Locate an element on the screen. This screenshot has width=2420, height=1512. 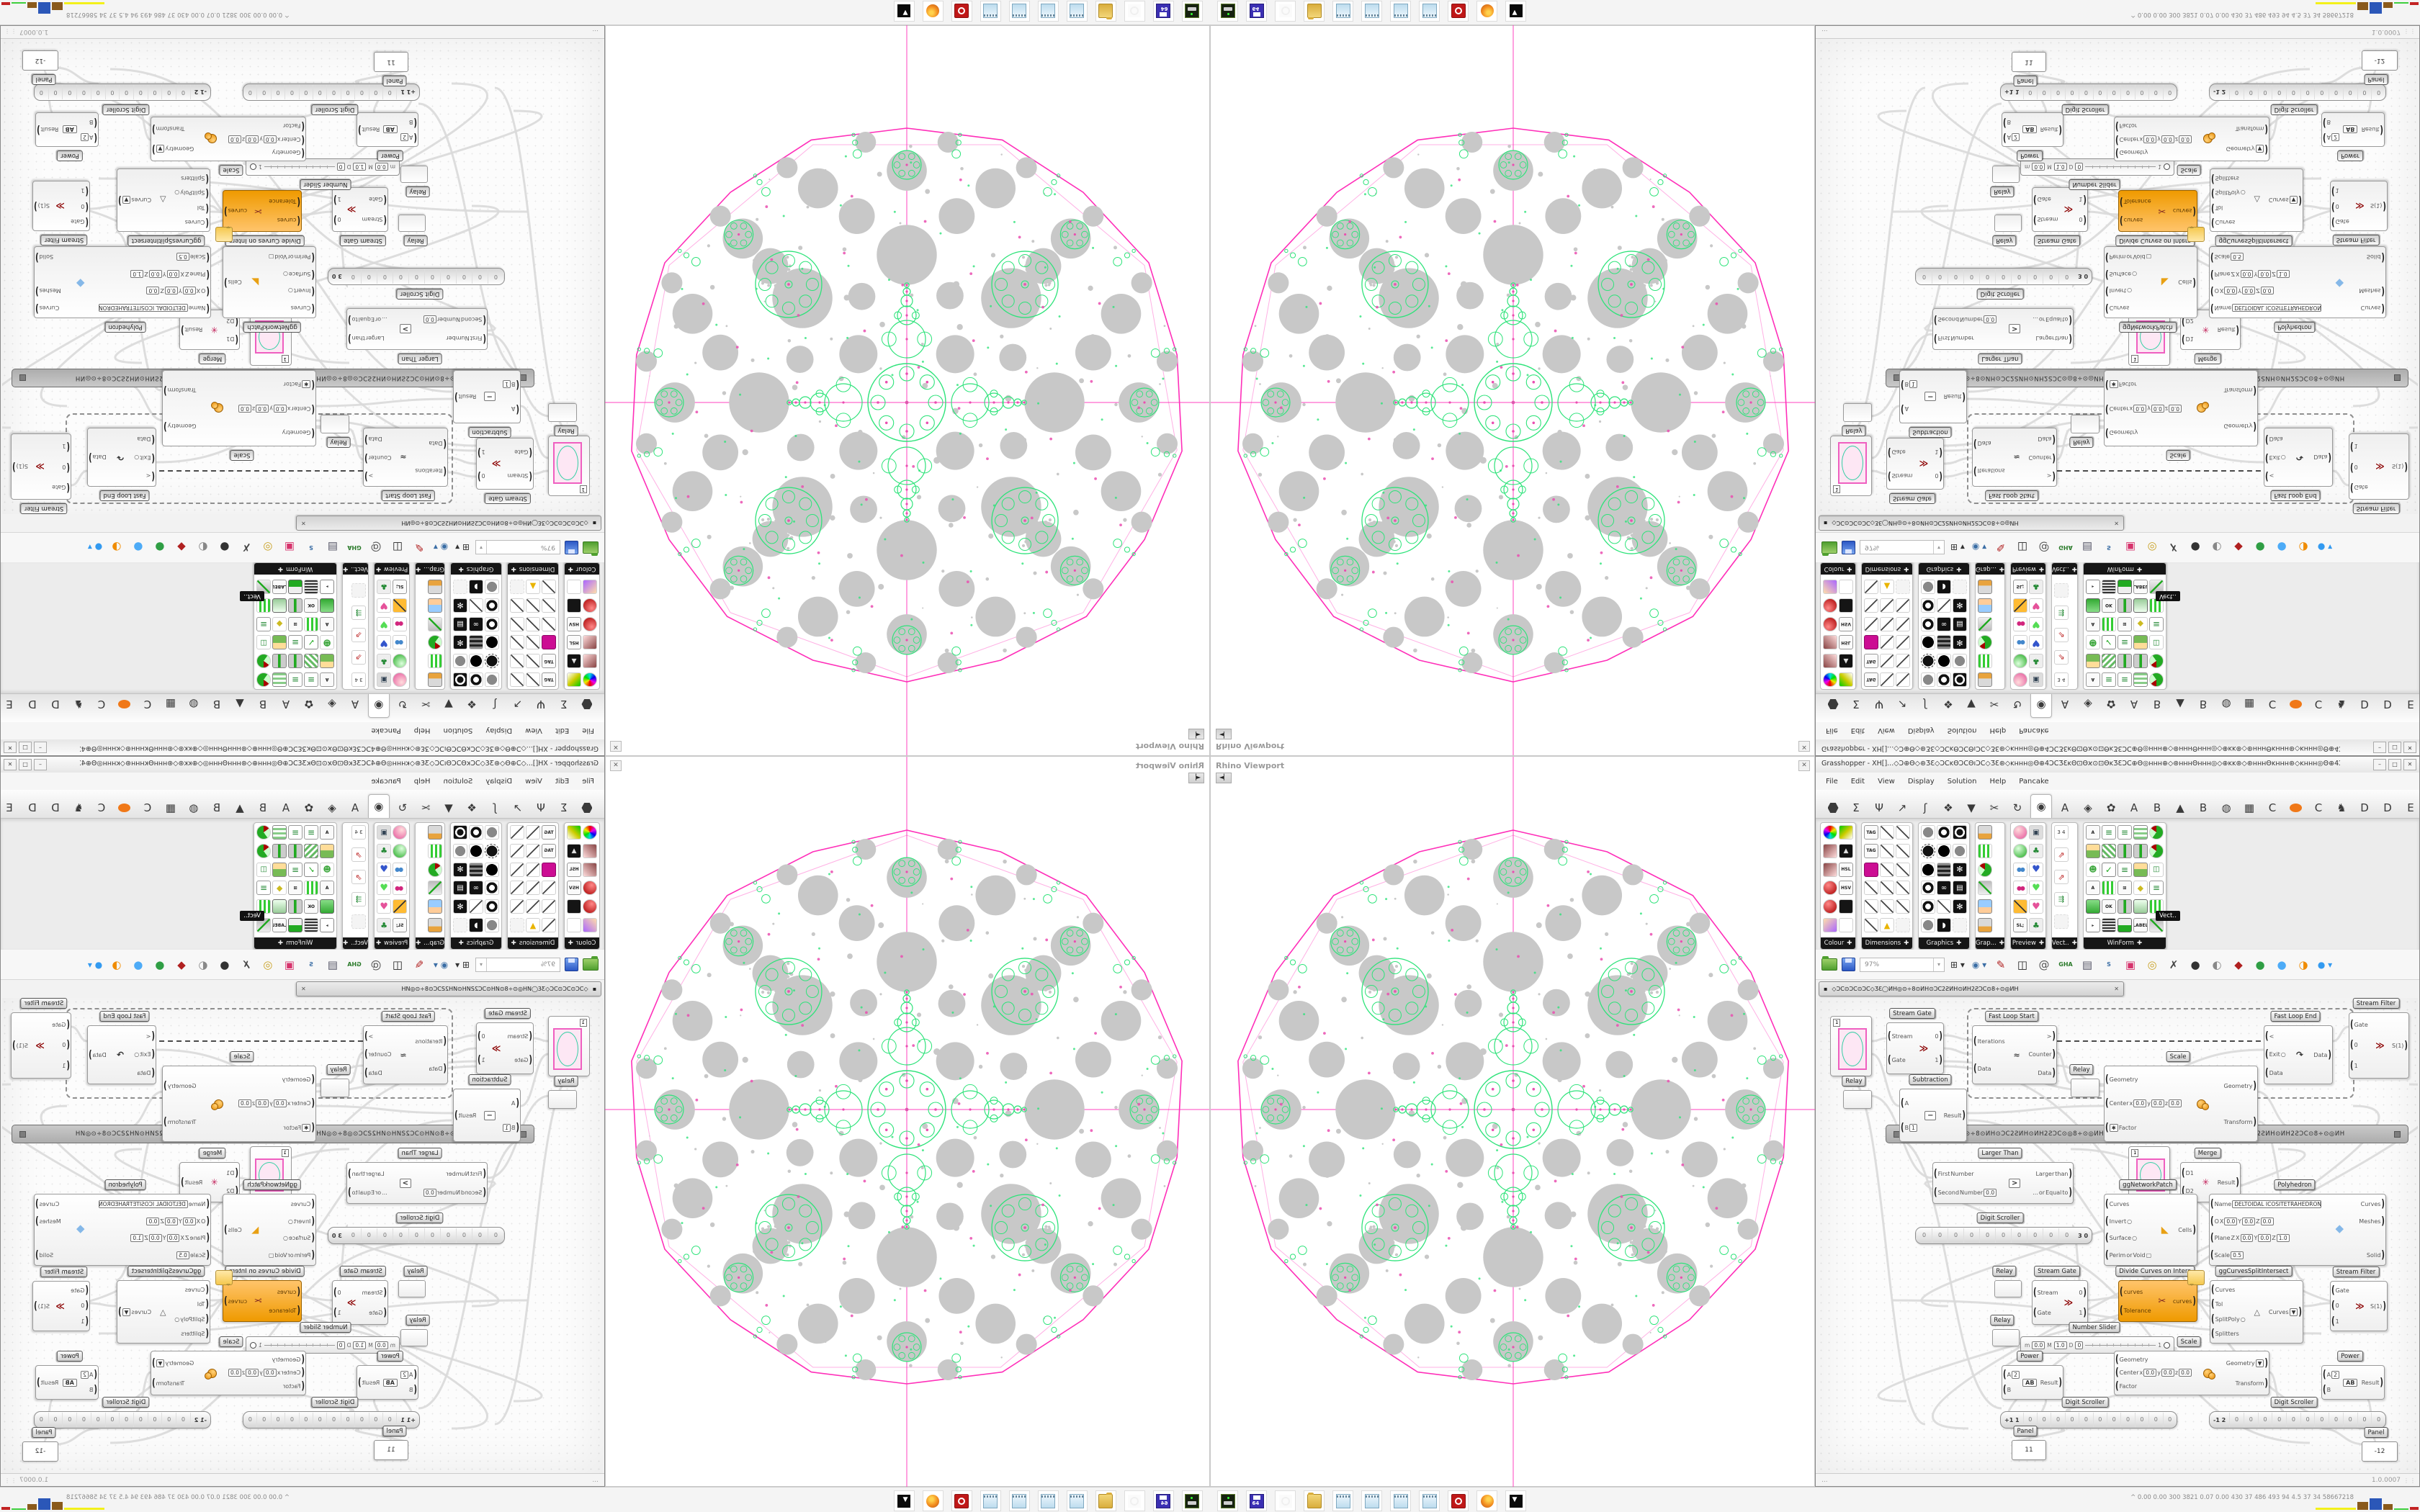
menu-item-pancake: Pancake is located at coordinates (2034, 730).